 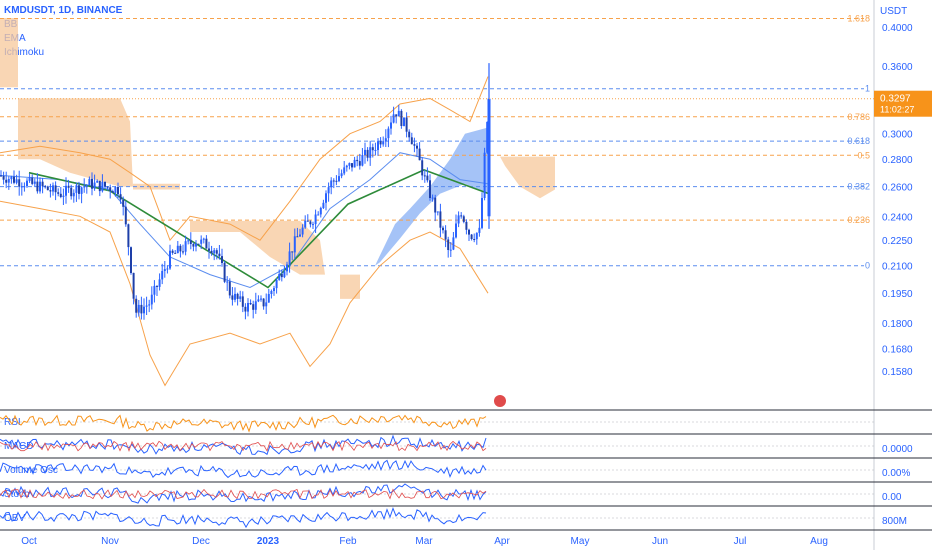 What do you see at coordinates (201, 541) in the screenshot?
I see `time-axis-label: Dec` at bounding box center [201, 541].